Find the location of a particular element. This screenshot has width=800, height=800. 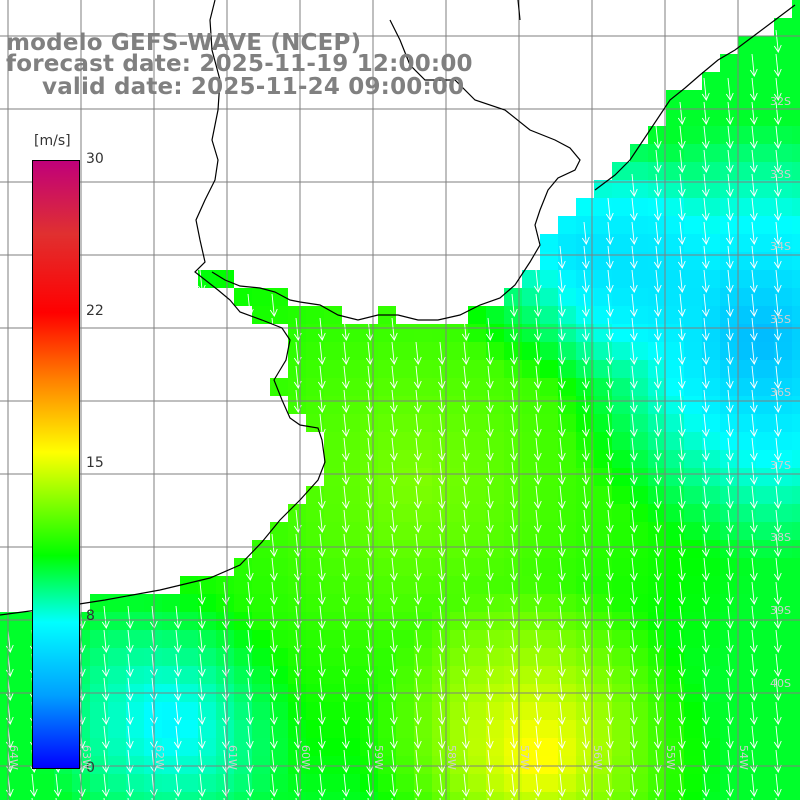

lat-label: 37S is located at coordinates (780, 465).